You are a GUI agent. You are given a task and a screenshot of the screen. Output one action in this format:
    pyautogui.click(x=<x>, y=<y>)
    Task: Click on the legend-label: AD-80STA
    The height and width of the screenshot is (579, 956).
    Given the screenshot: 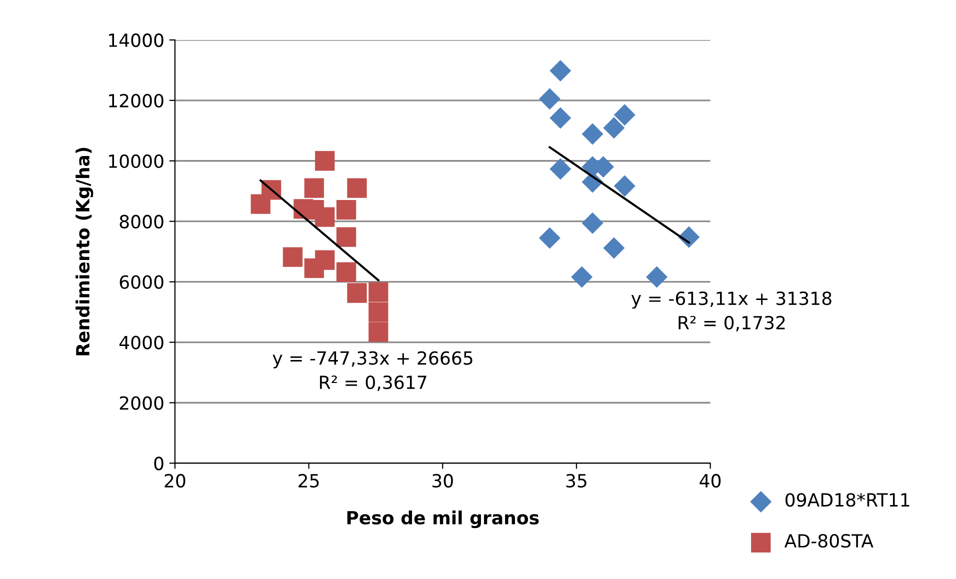 What is the action you would take?
    pyautogui.click(x=829, y=541)
    